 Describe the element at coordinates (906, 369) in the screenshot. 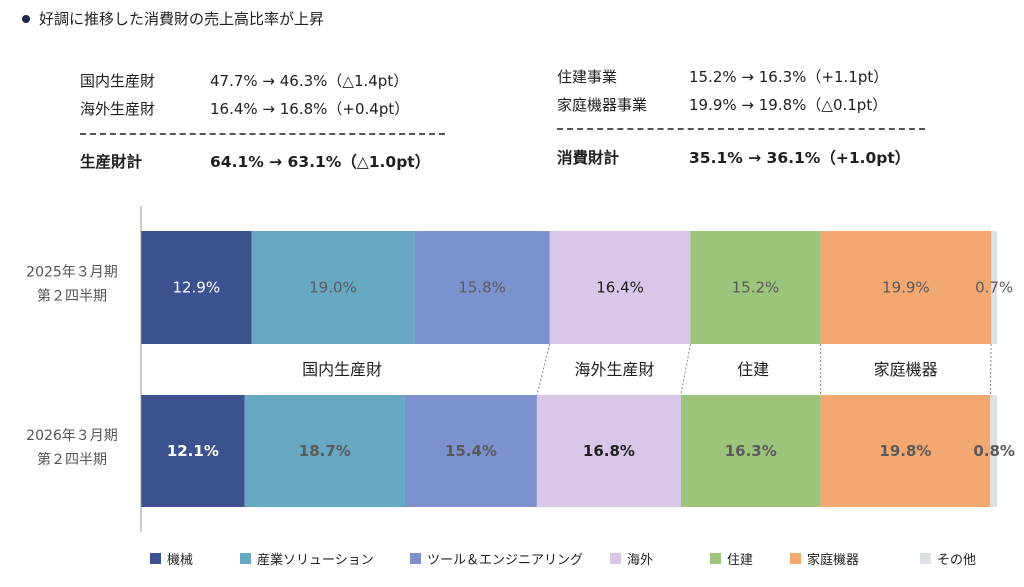

I see `group-label: 家庭機器` at that location.